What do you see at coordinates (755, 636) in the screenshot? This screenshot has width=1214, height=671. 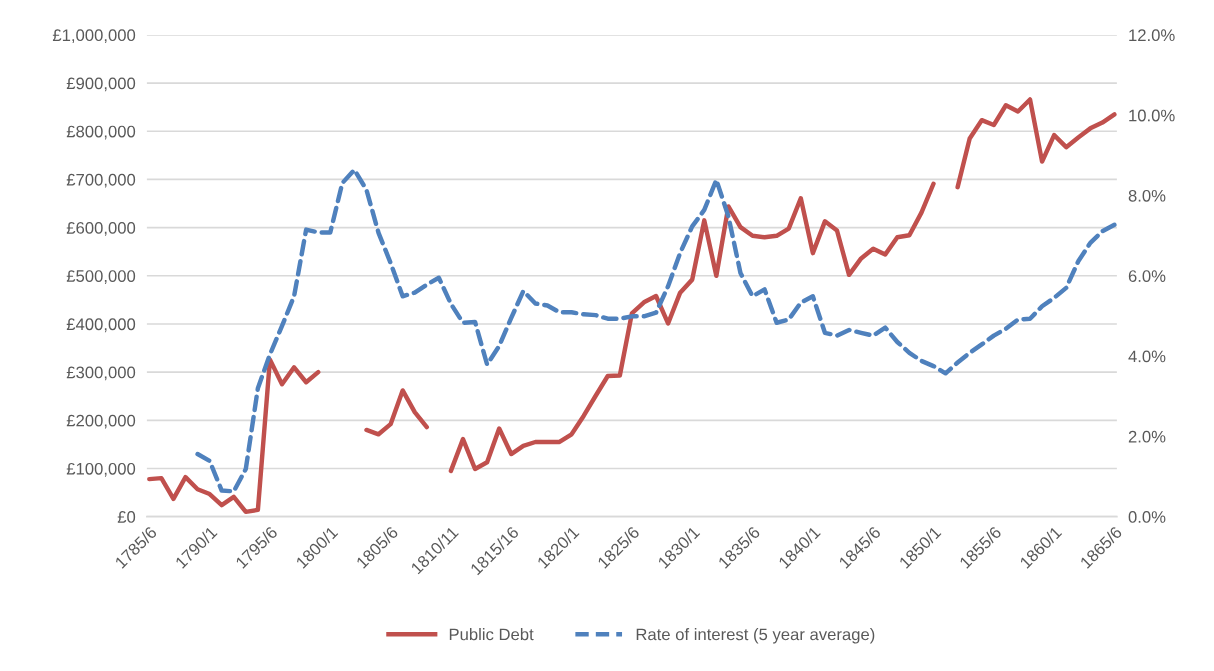 I see `legend-label: Rate of interest (5 year average)` at bounding box center [755, 636].